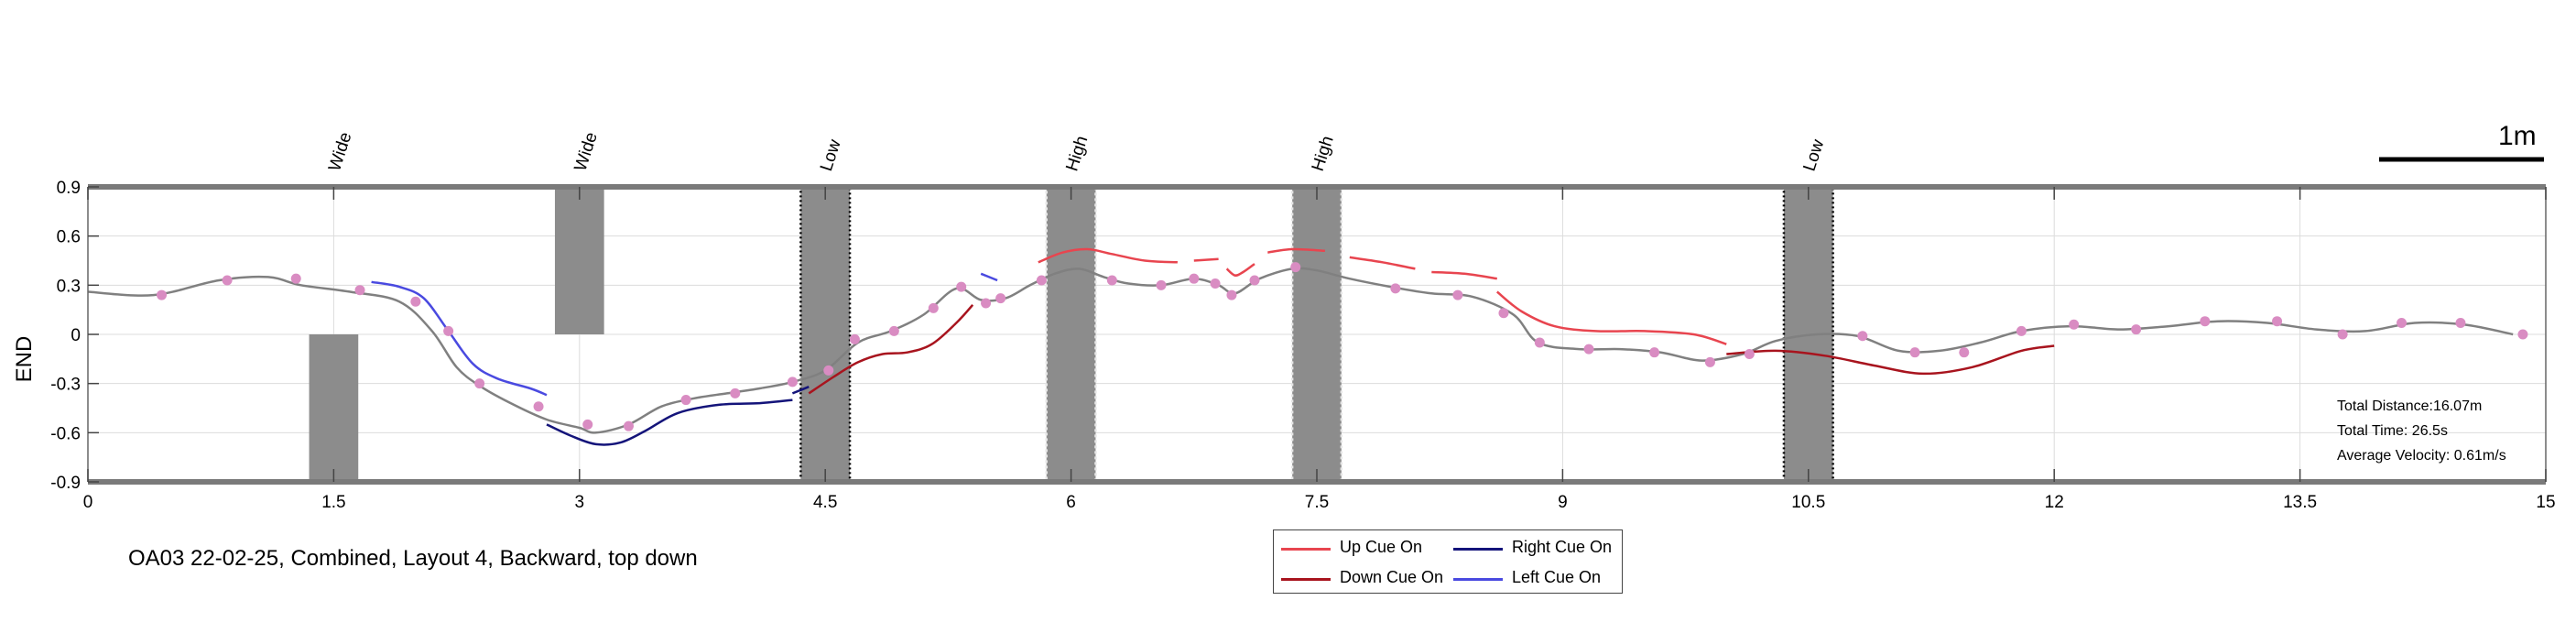 This screenshot has width=2576, height=644. I want to click on obstacle-label-1: Wide, so click(340, 152).